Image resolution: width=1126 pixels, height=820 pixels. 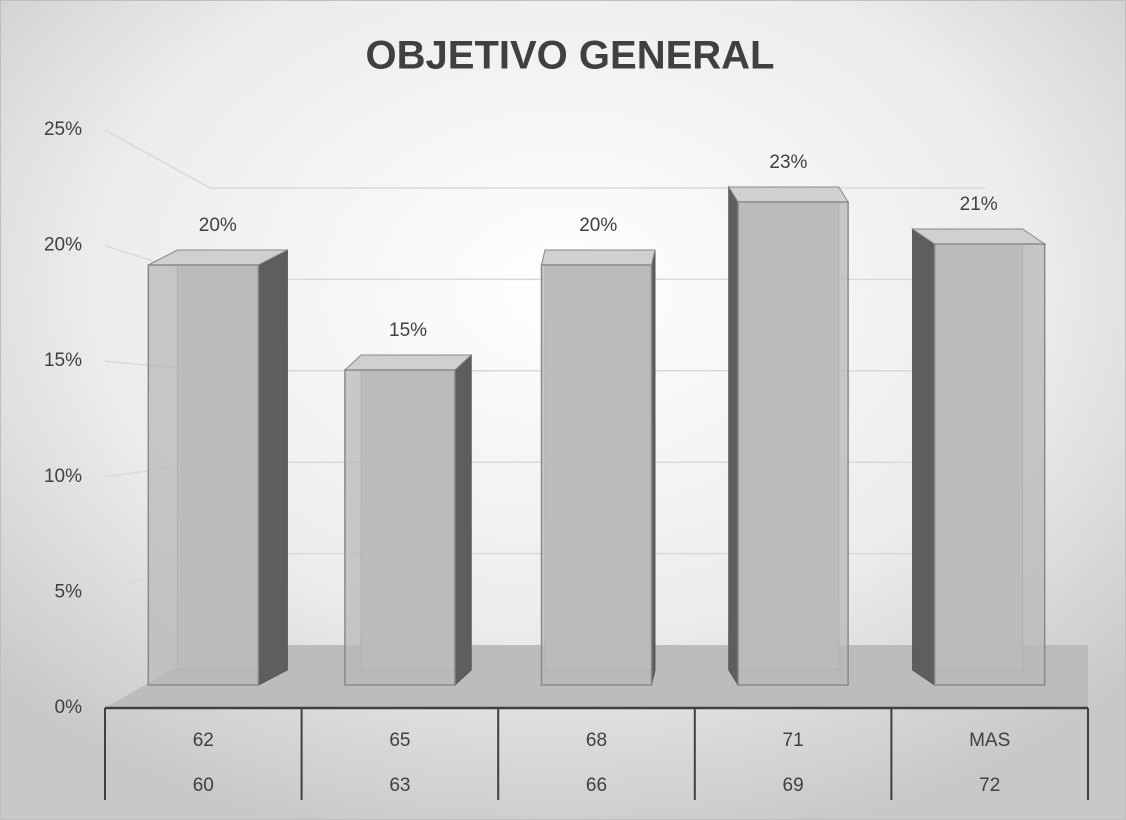 What do you see at coordinates (63, 129) in the screenshot?
I see `y-tick-label: 25%` at bounding box center [63, 129].